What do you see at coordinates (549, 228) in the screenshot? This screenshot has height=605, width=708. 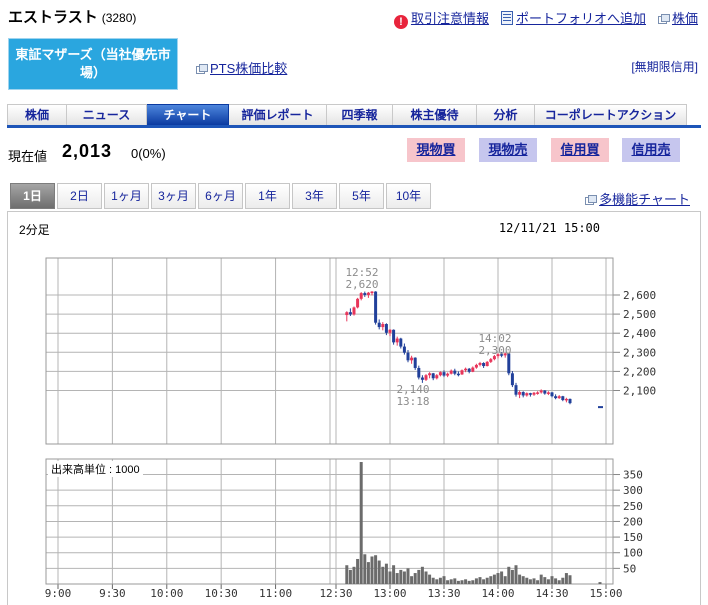 I see `chart-timestamp: 12/11/21 15:00` at bounding box center [549, 228].